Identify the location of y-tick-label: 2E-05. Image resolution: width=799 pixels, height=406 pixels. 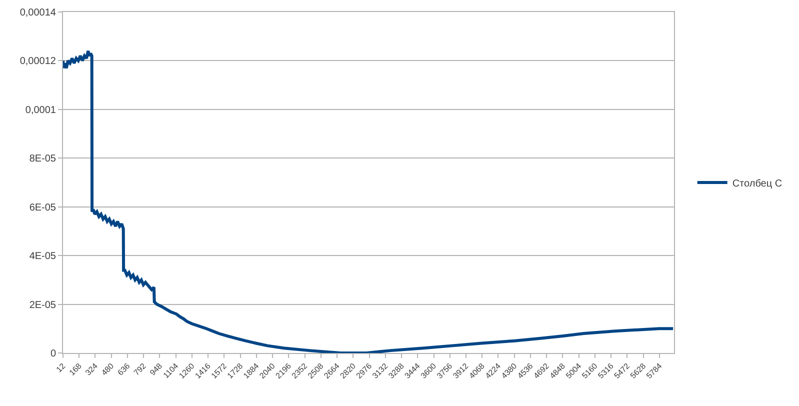
(42, 305).